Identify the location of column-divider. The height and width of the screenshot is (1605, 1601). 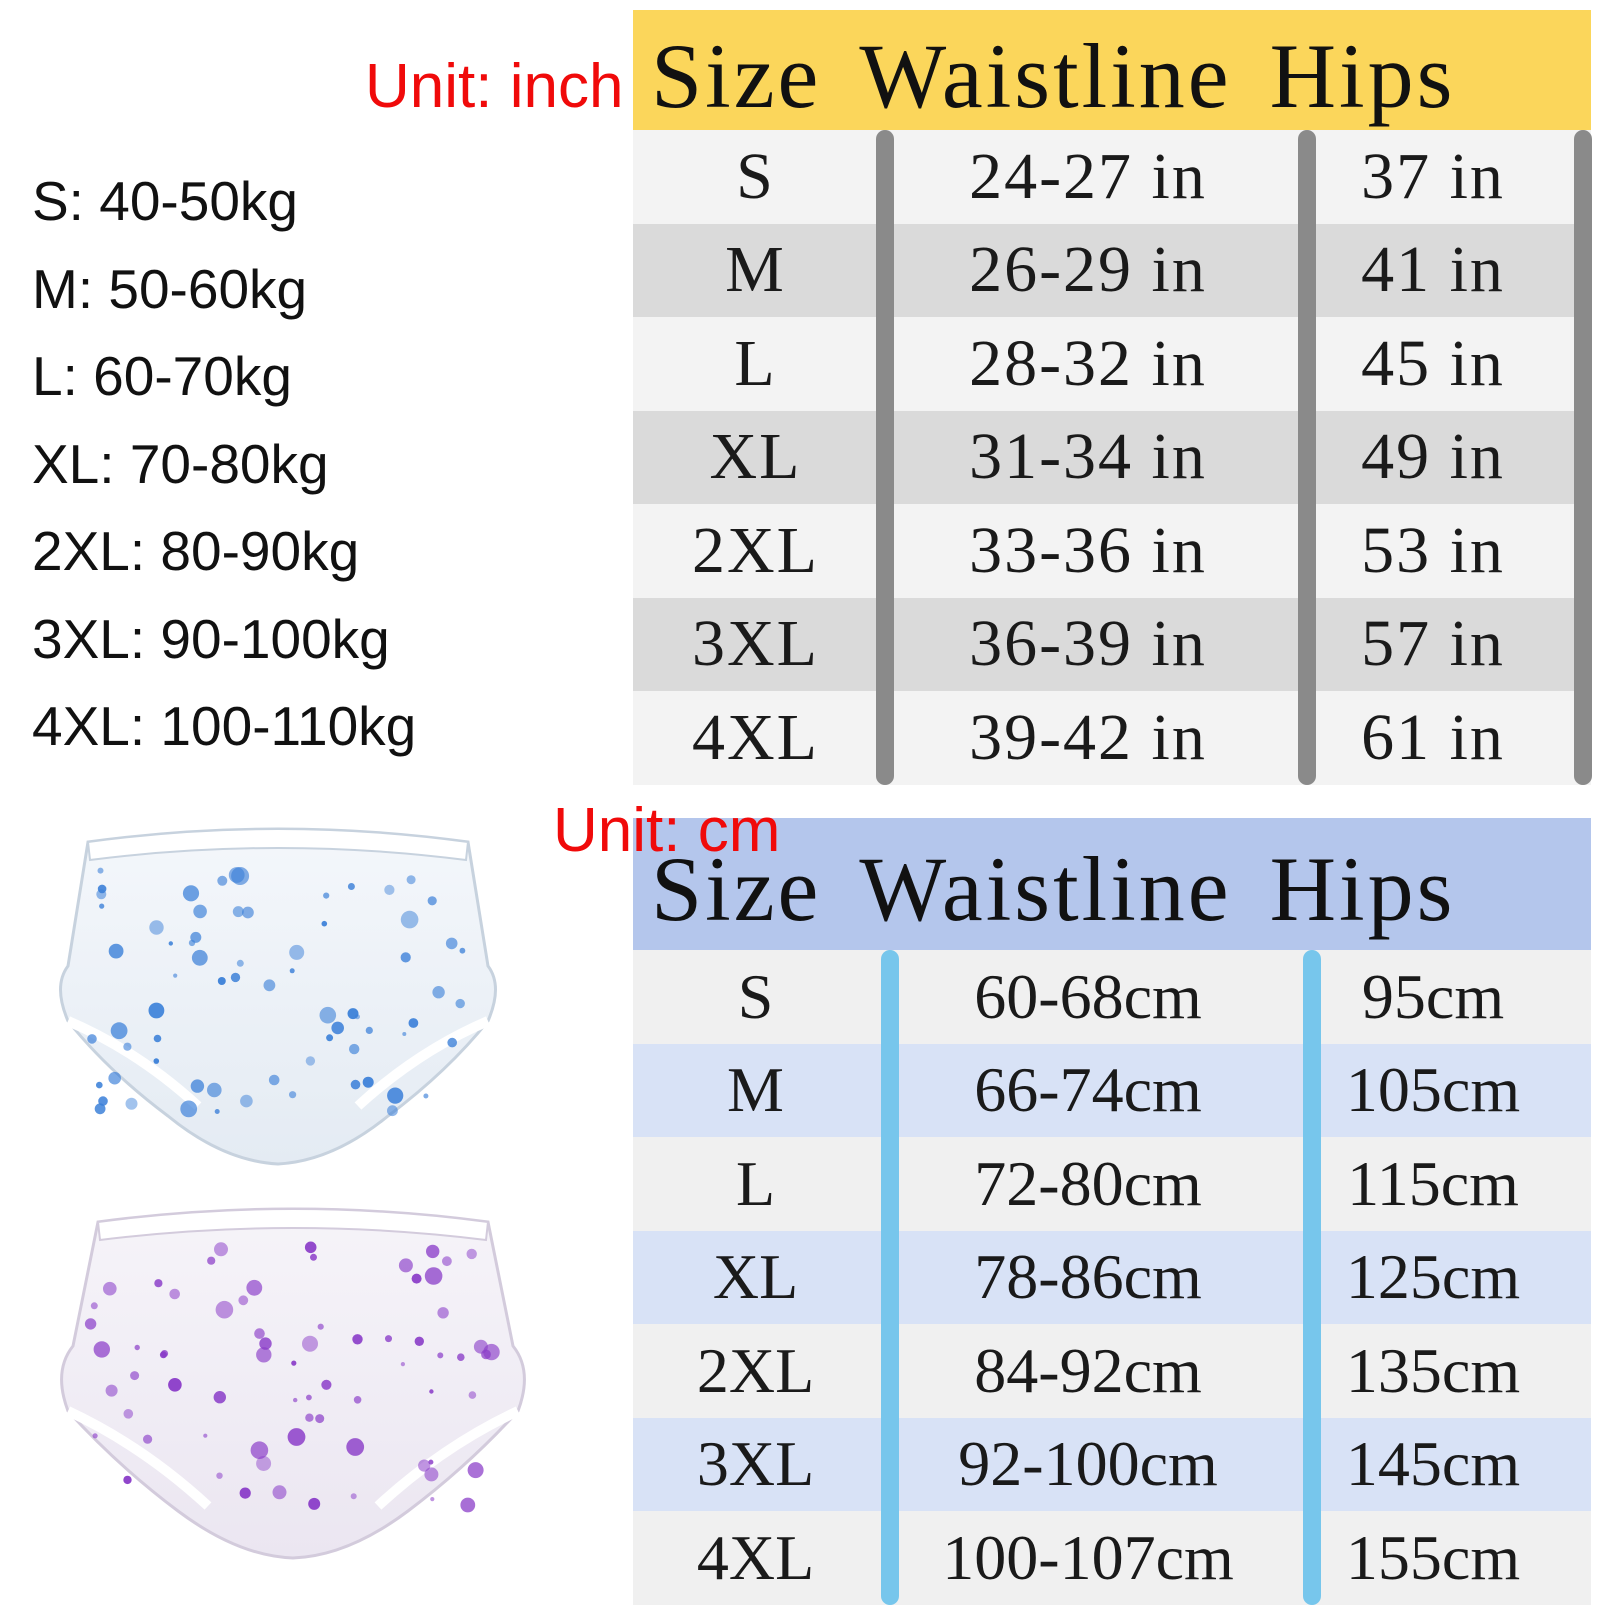
(890, 1277).